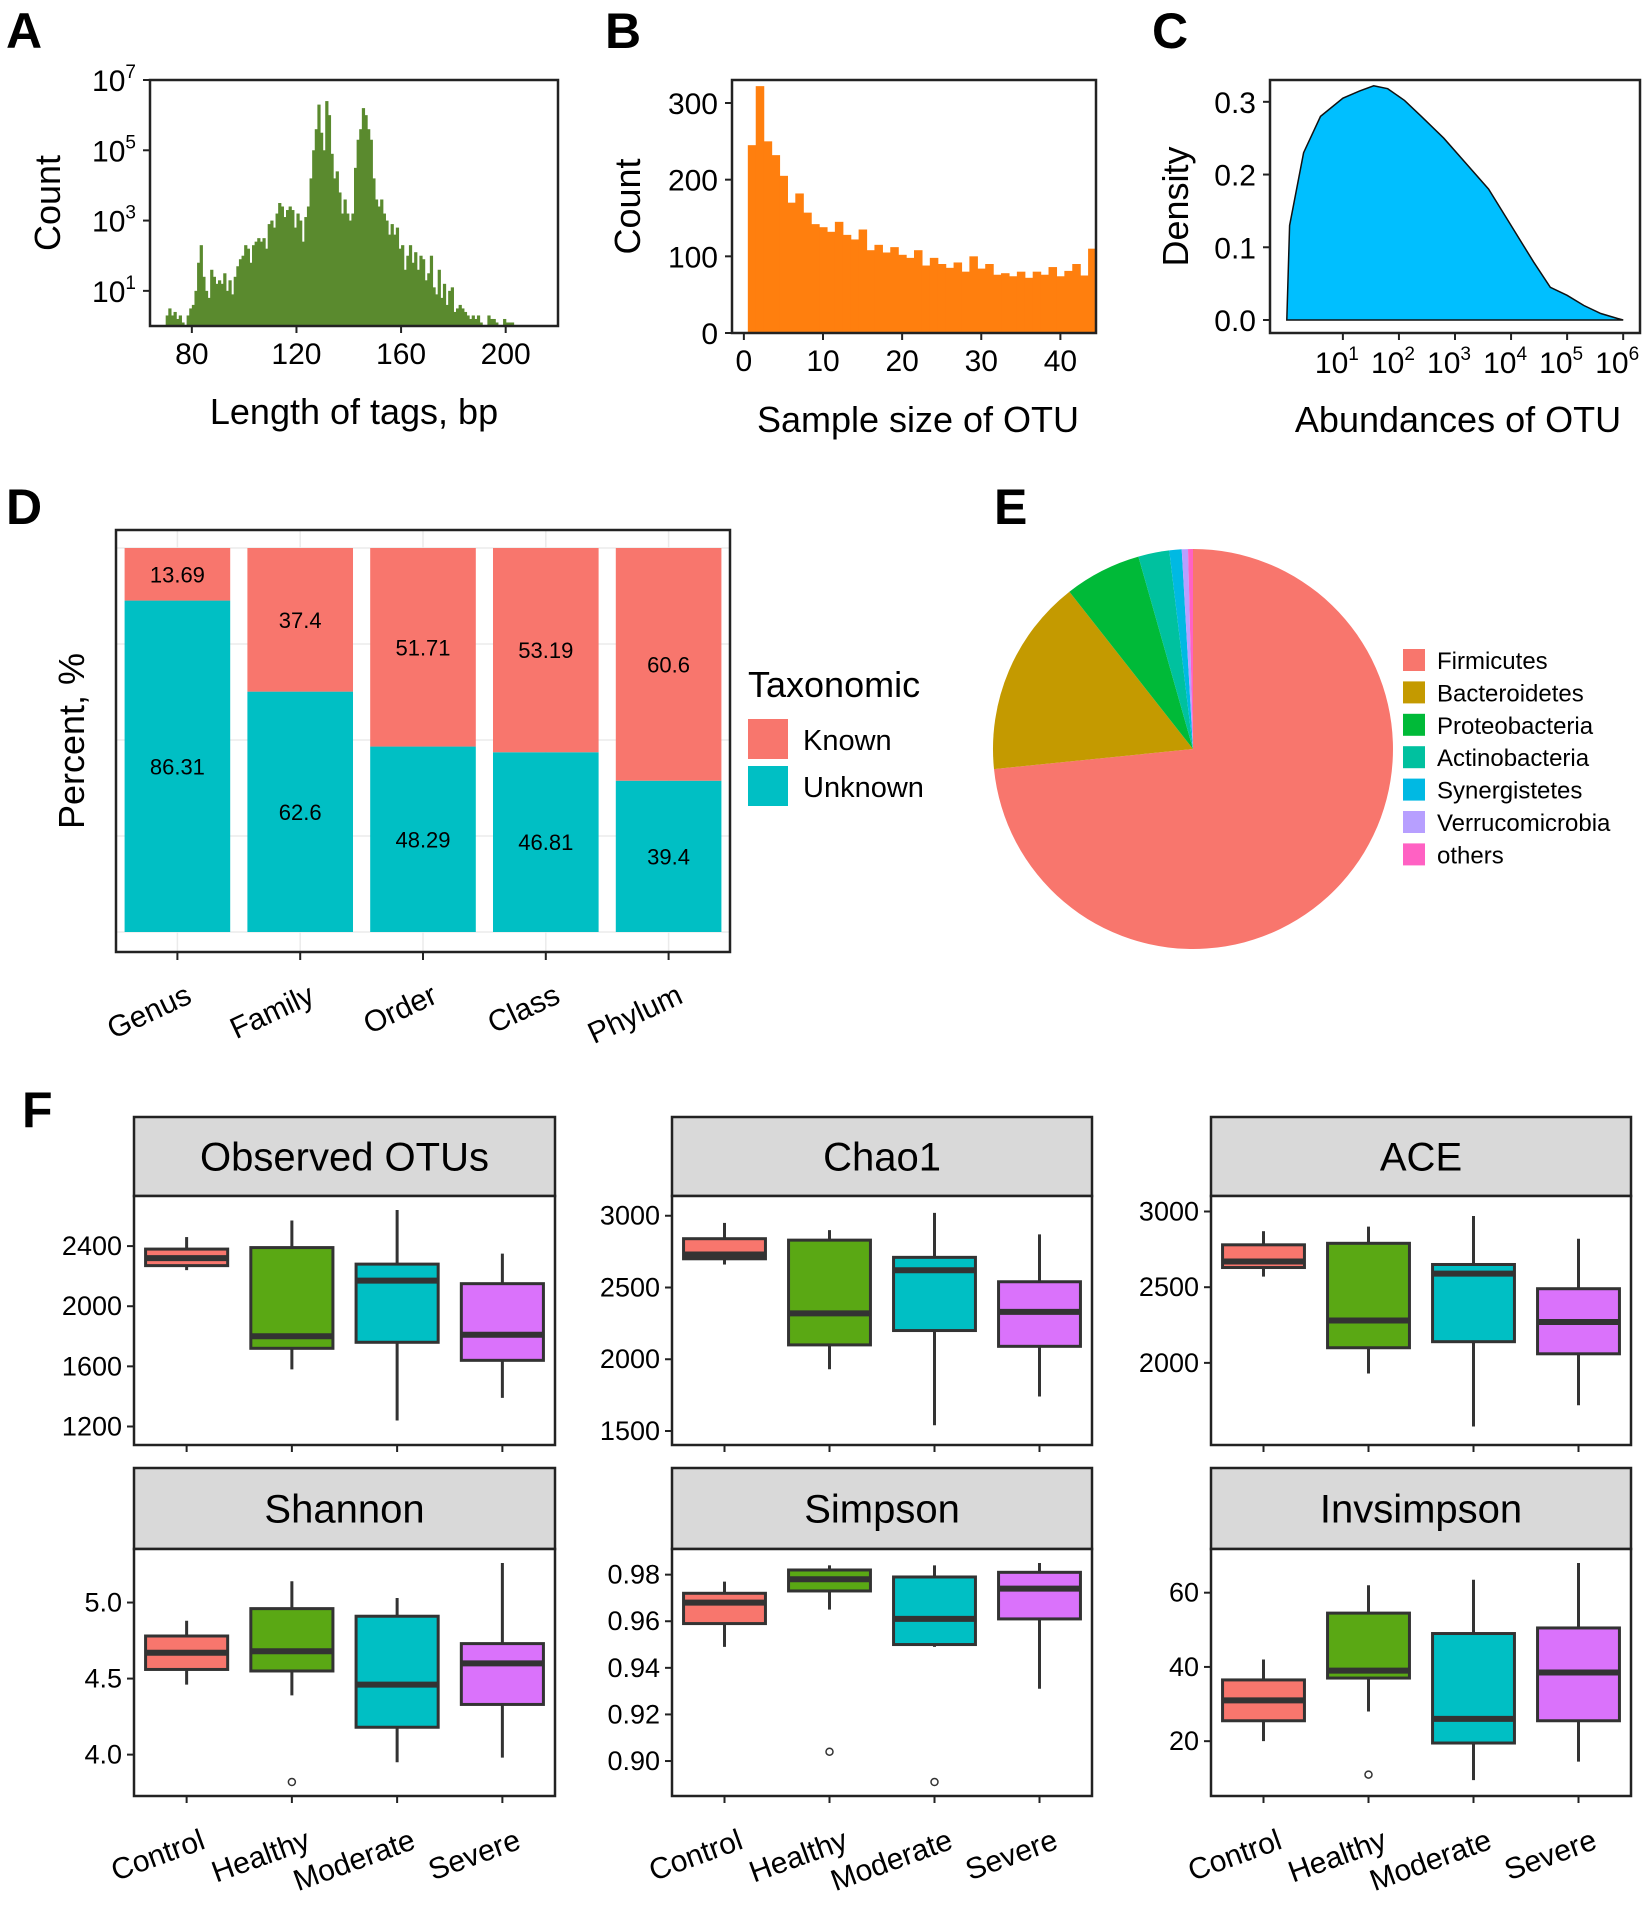  Describe the element at coordinates (71, 741) in the screenshot. I see `y-axis-title: Percent, %` at that location.